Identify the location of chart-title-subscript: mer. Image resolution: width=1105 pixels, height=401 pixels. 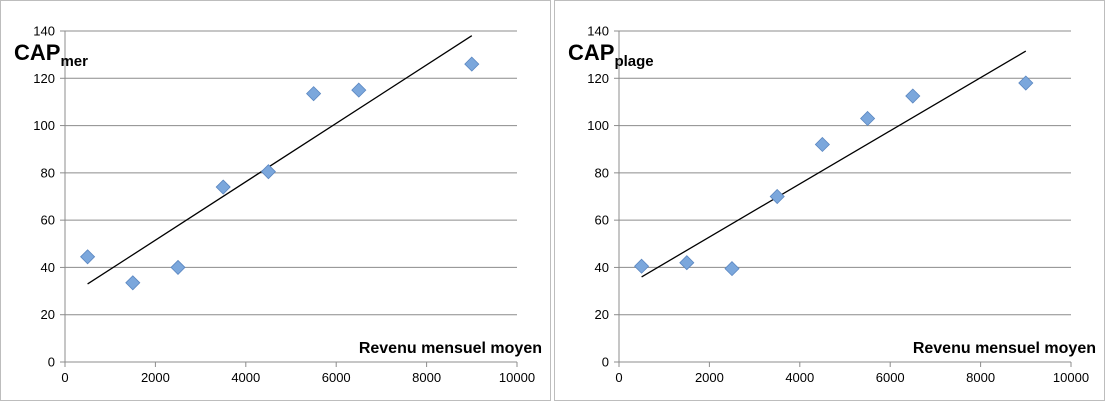
(74, 61).